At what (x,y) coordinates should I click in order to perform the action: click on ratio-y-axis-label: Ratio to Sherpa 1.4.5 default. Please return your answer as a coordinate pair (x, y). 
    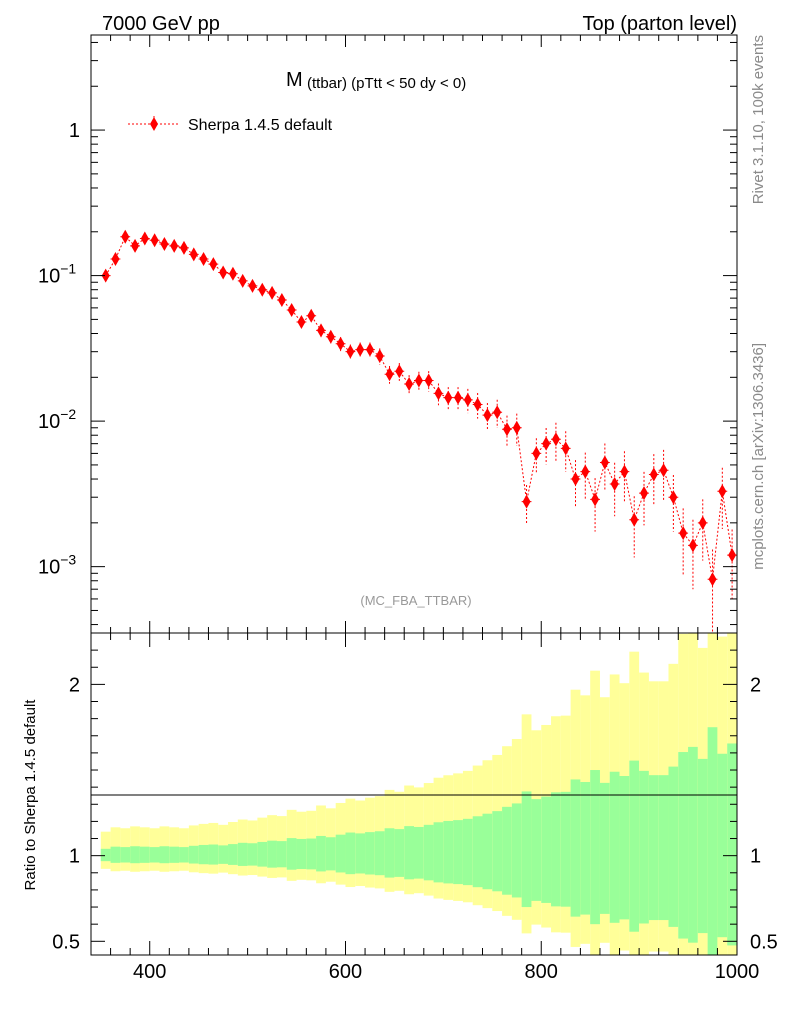
    Looking at the image, I should click on (30, 795).